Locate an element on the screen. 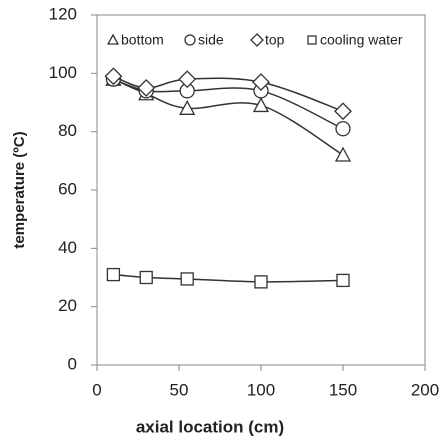  x-tick-label: 50 is located at coordinates (179, 389).